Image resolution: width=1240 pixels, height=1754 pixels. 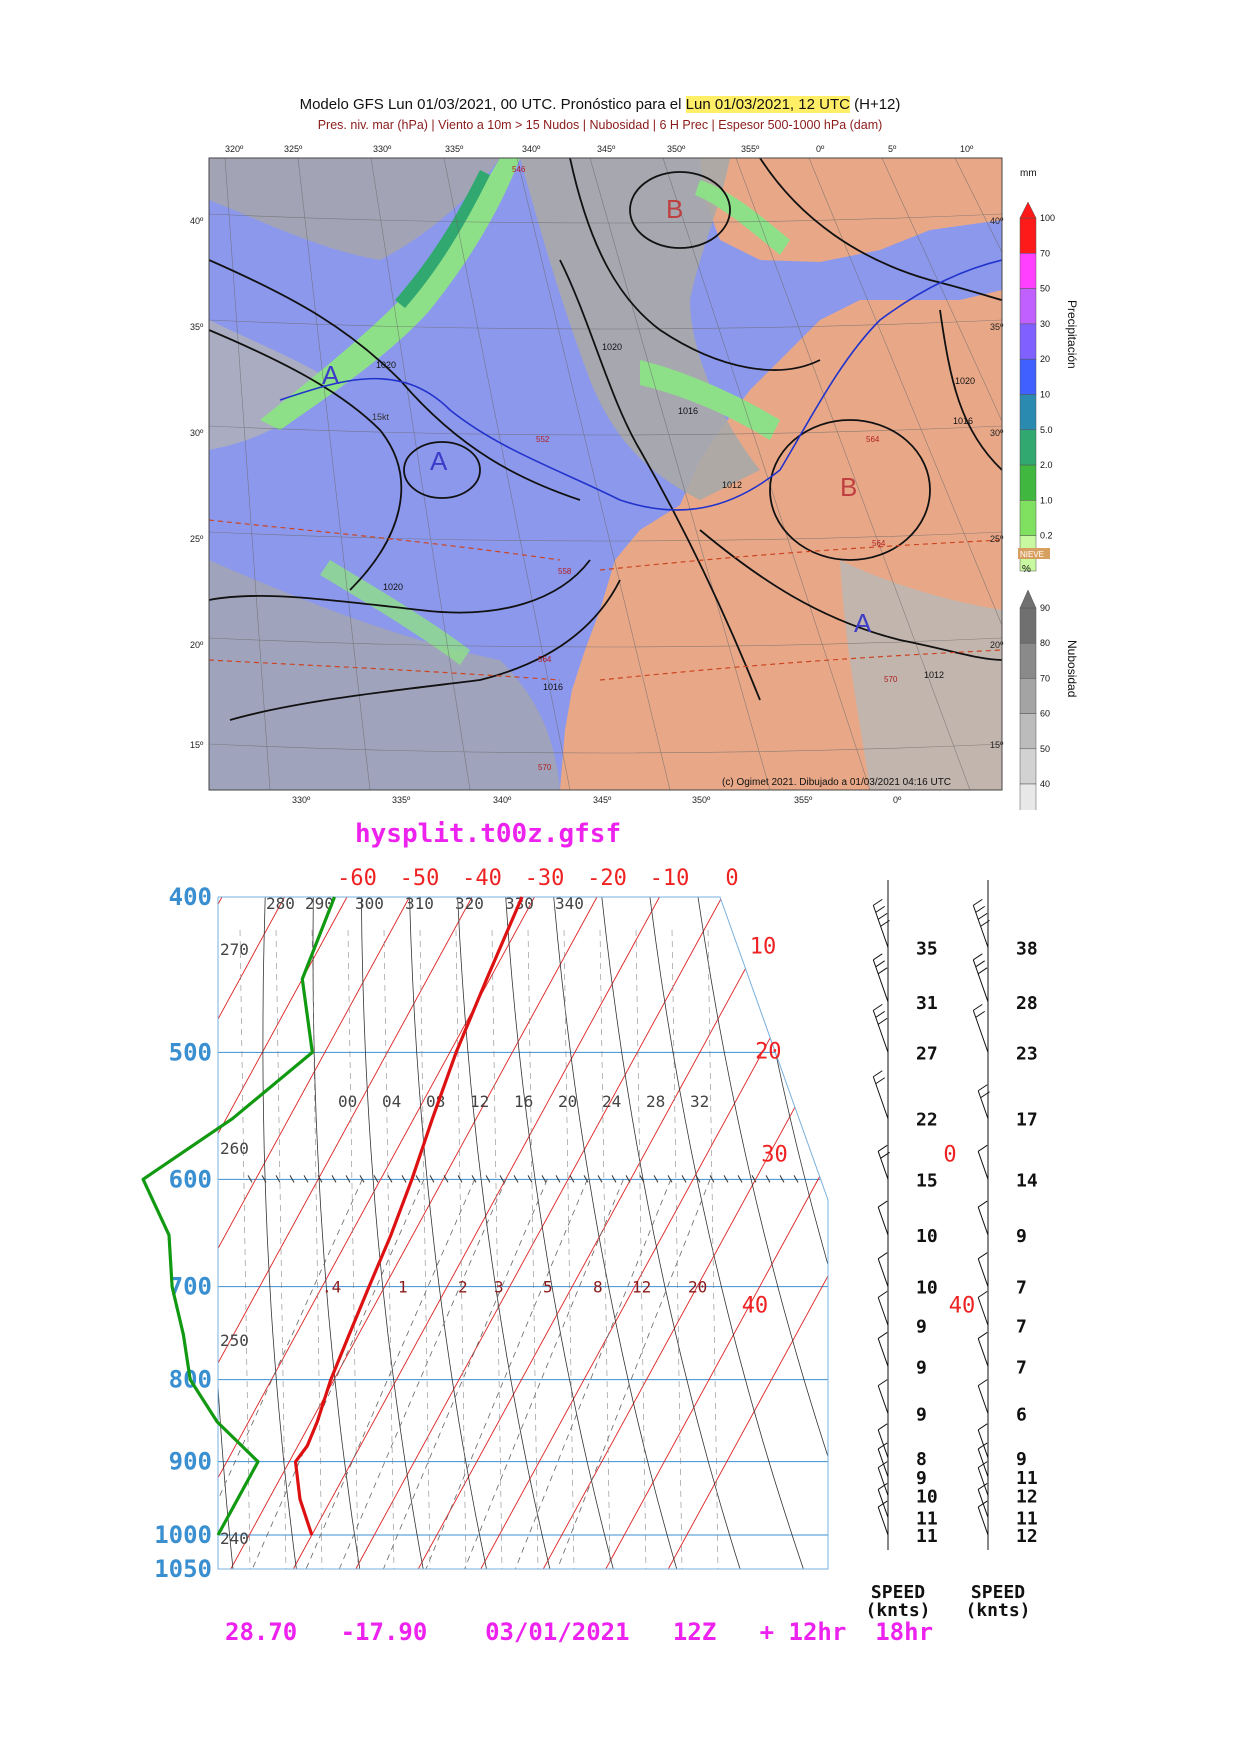 I want to click on isotherm-label: -30, so click(x=545, y=878).